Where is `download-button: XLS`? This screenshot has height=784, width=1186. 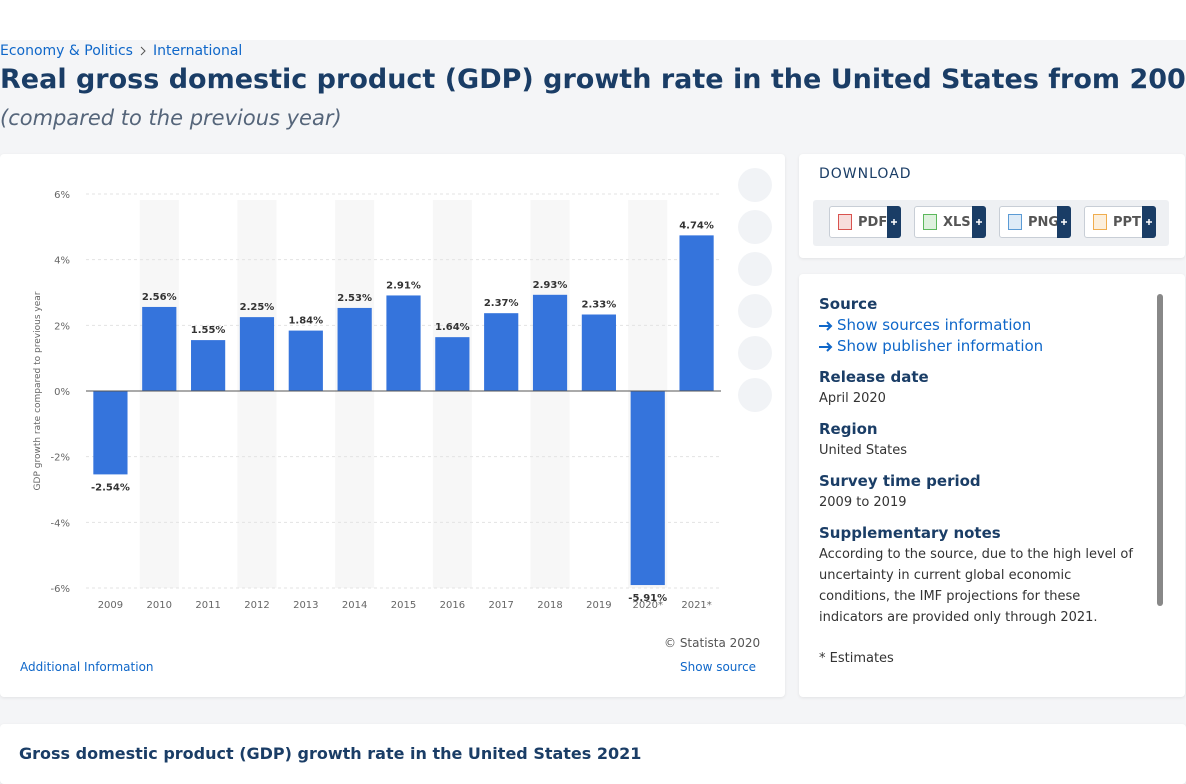
download-button: XLS is located at coordinates (950, 222).